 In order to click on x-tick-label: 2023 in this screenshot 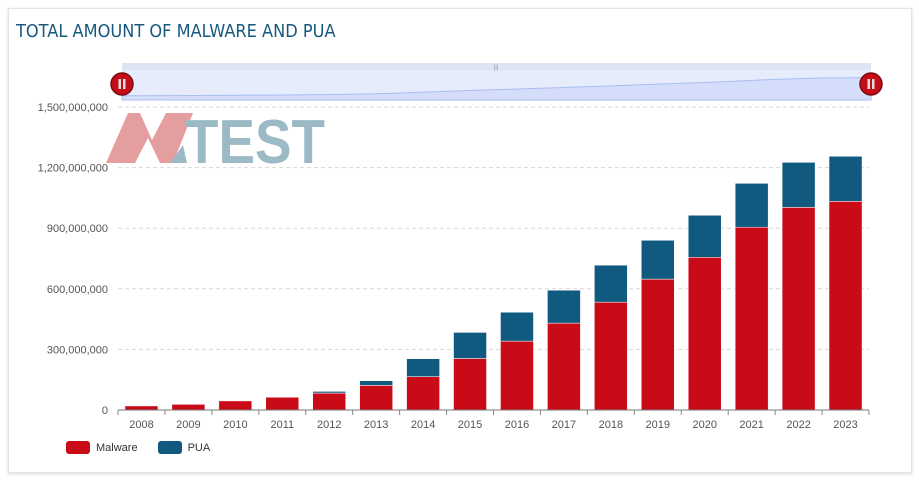, I will do `click(845, 425)`.